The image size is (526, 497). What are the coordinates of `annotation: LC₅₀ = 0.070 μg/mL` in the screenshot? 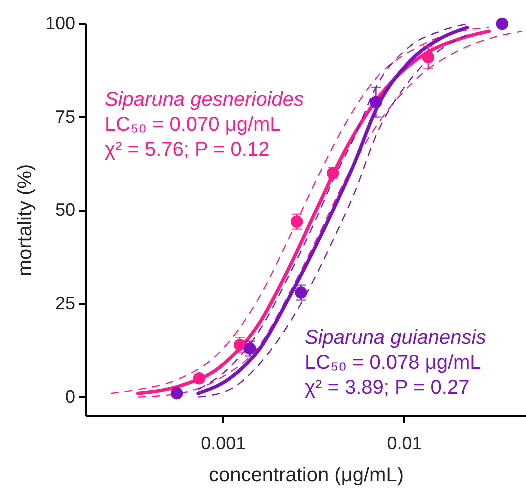 It's located at (193, 125).